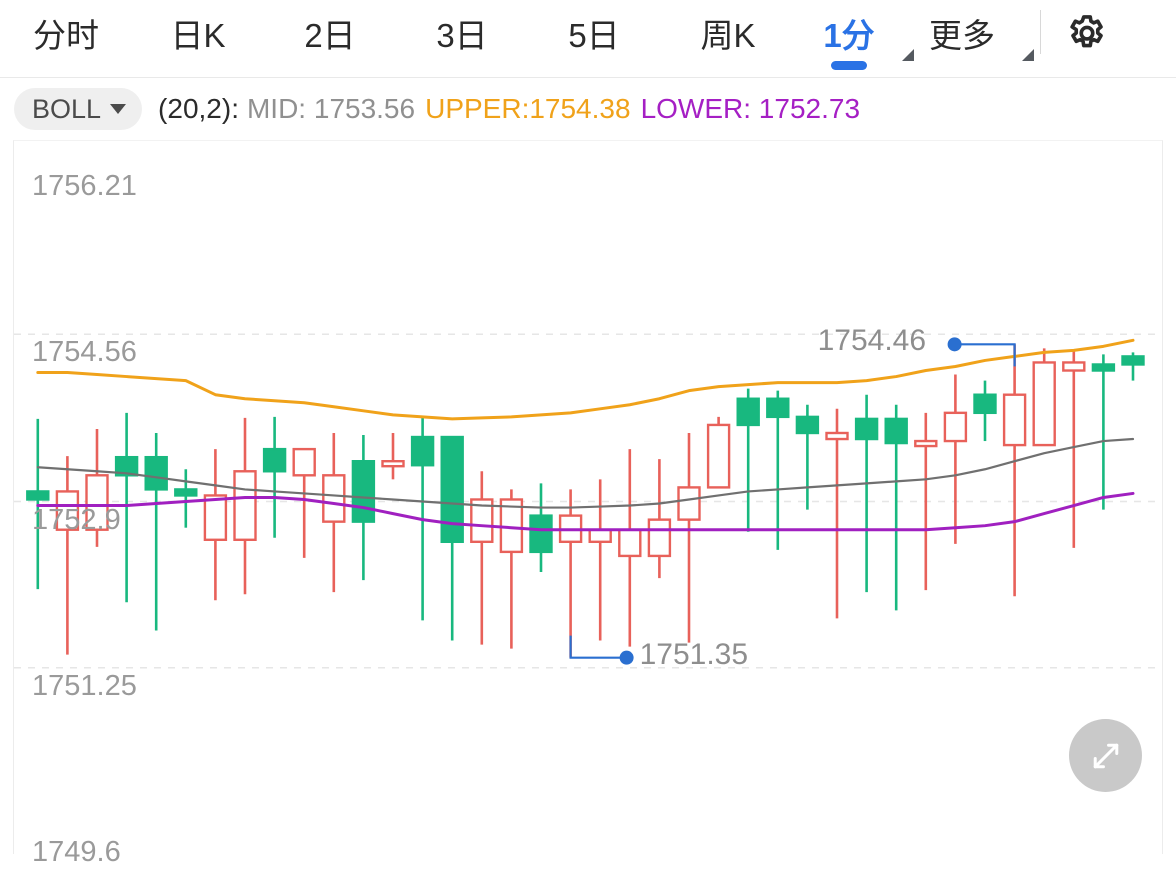  What do you see at coordinates (66, 35) in the screenshot?
I see `tab-label: 分时` at bounding box center [66, 35].